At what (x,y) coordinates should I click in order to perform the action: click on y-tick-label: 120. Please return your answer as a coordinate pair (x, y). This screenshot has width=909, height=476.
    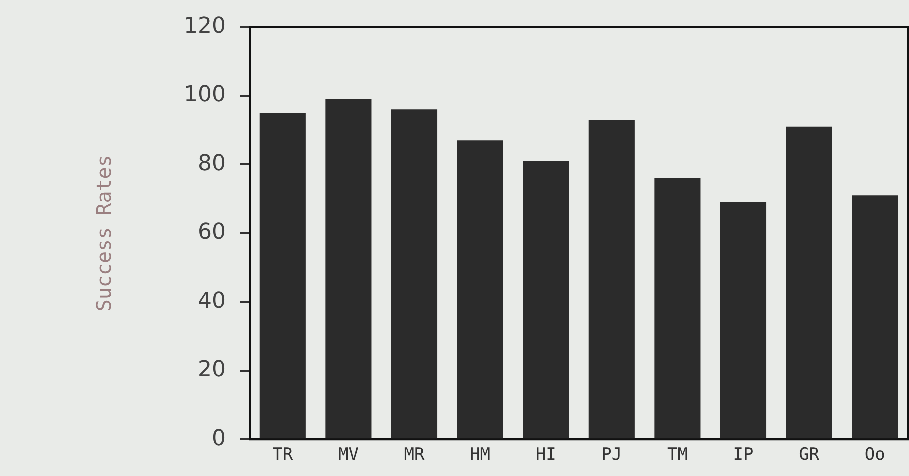
    Looking at the image, I should click on (205, 26).